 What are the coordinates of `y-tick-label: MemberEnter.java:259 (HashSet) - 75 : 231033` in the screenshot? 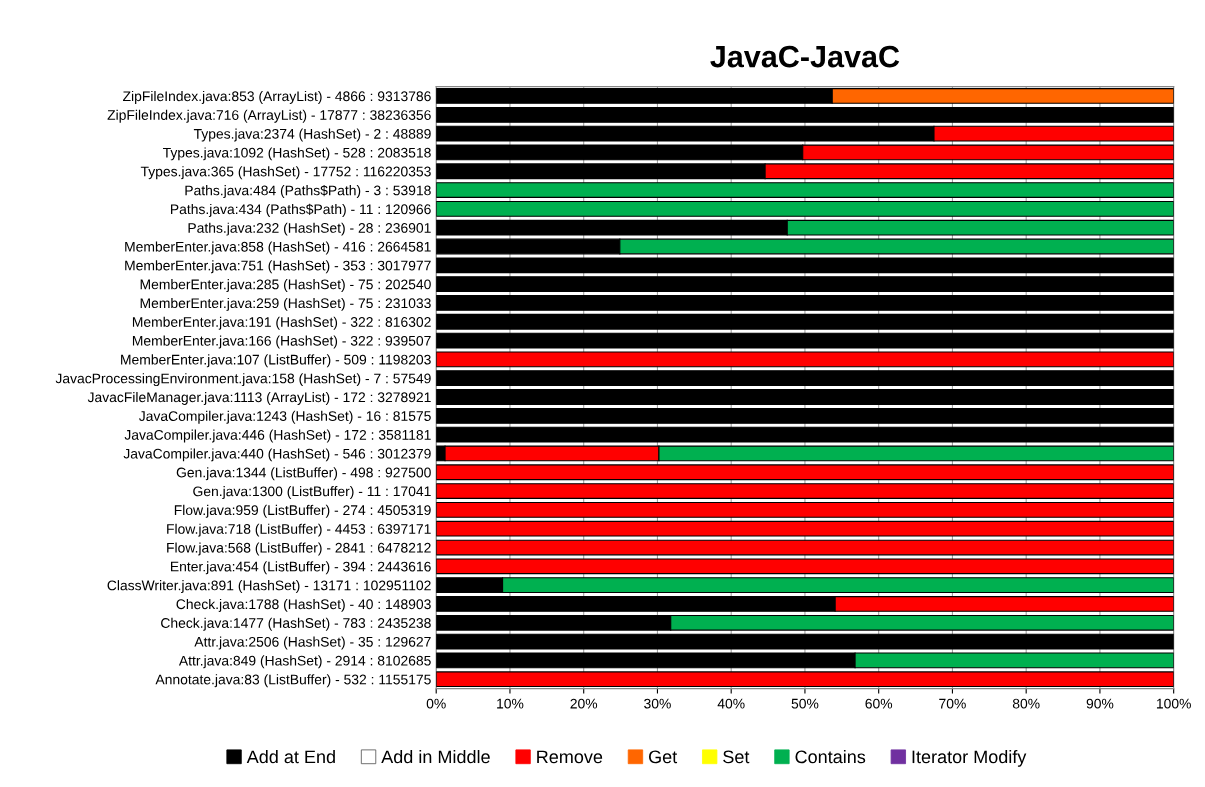 It's located at (285, 304).